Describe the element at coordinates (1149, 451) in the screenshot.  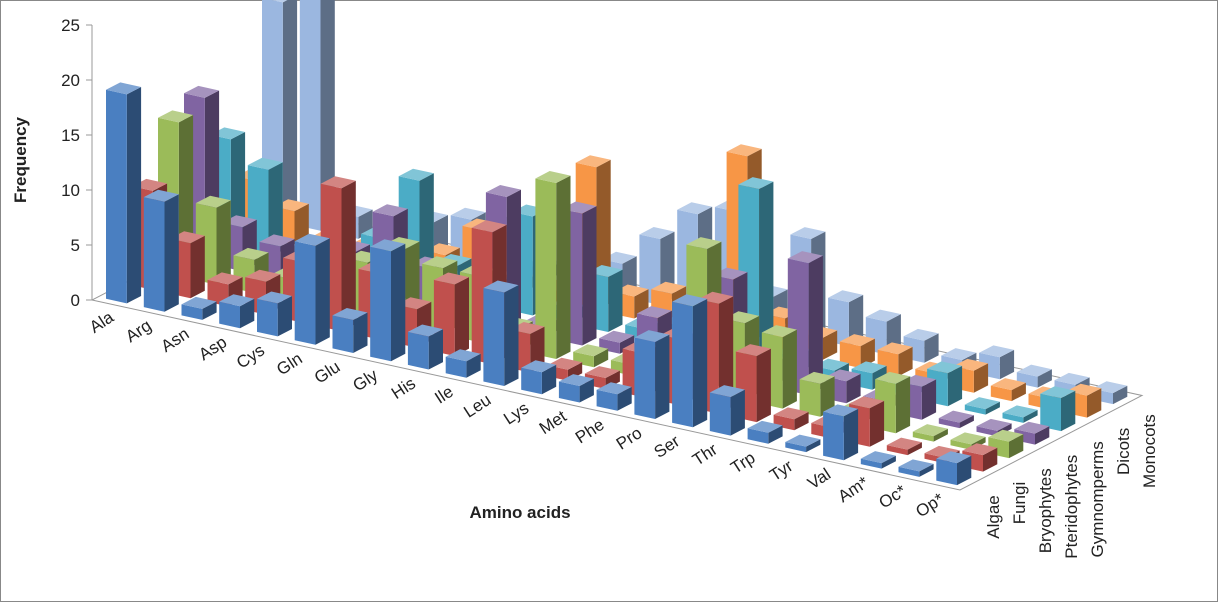
I see `legend-label: Monocots` at that location.